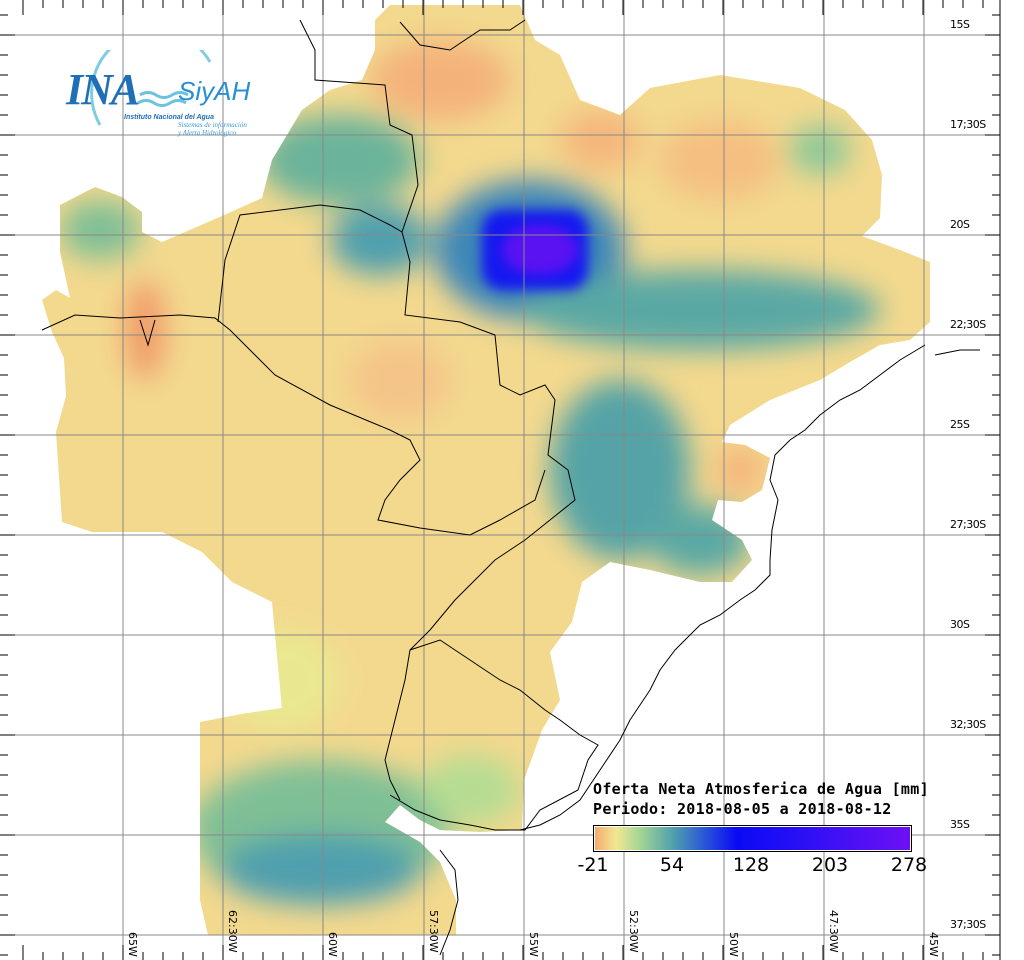 The image size is (1024, 960). Describe the element at coordinates (960, 24) in the screenshot. I see `latitude-label: 15S` at that location.